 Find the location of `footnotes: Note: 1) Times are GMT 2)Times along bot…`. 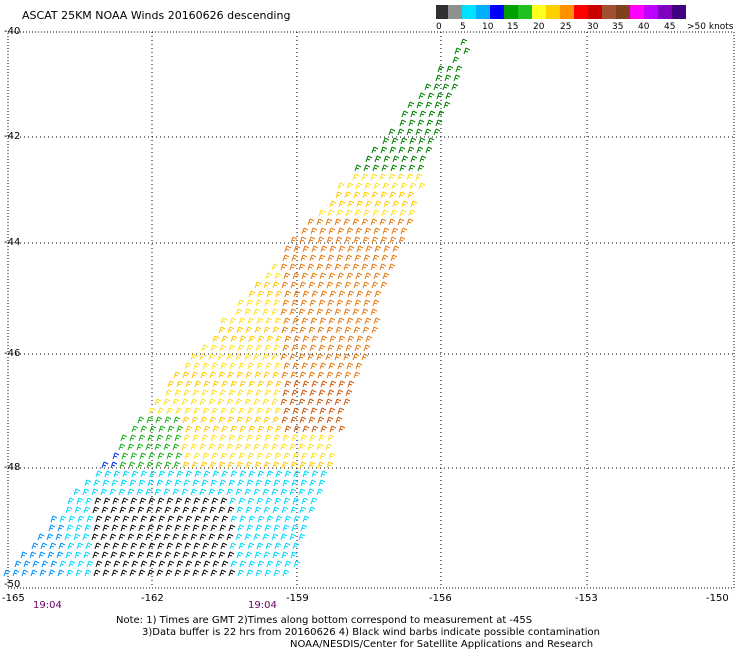

footnotes: Note: 1) Times are GMT 2)Times along bot… is located at coordinates (358, 633).